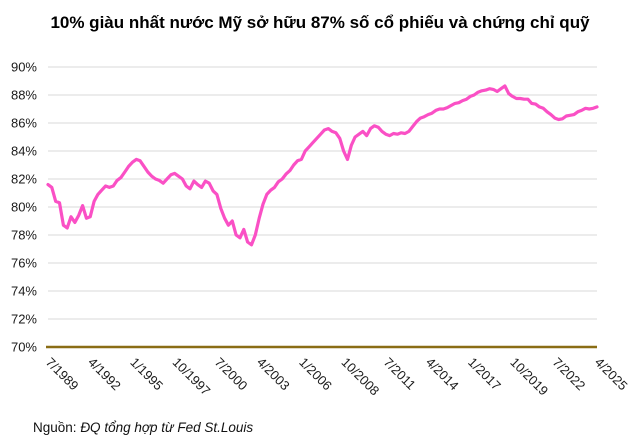  I want to click on y-tick-label: 74%, so click(24, 291).